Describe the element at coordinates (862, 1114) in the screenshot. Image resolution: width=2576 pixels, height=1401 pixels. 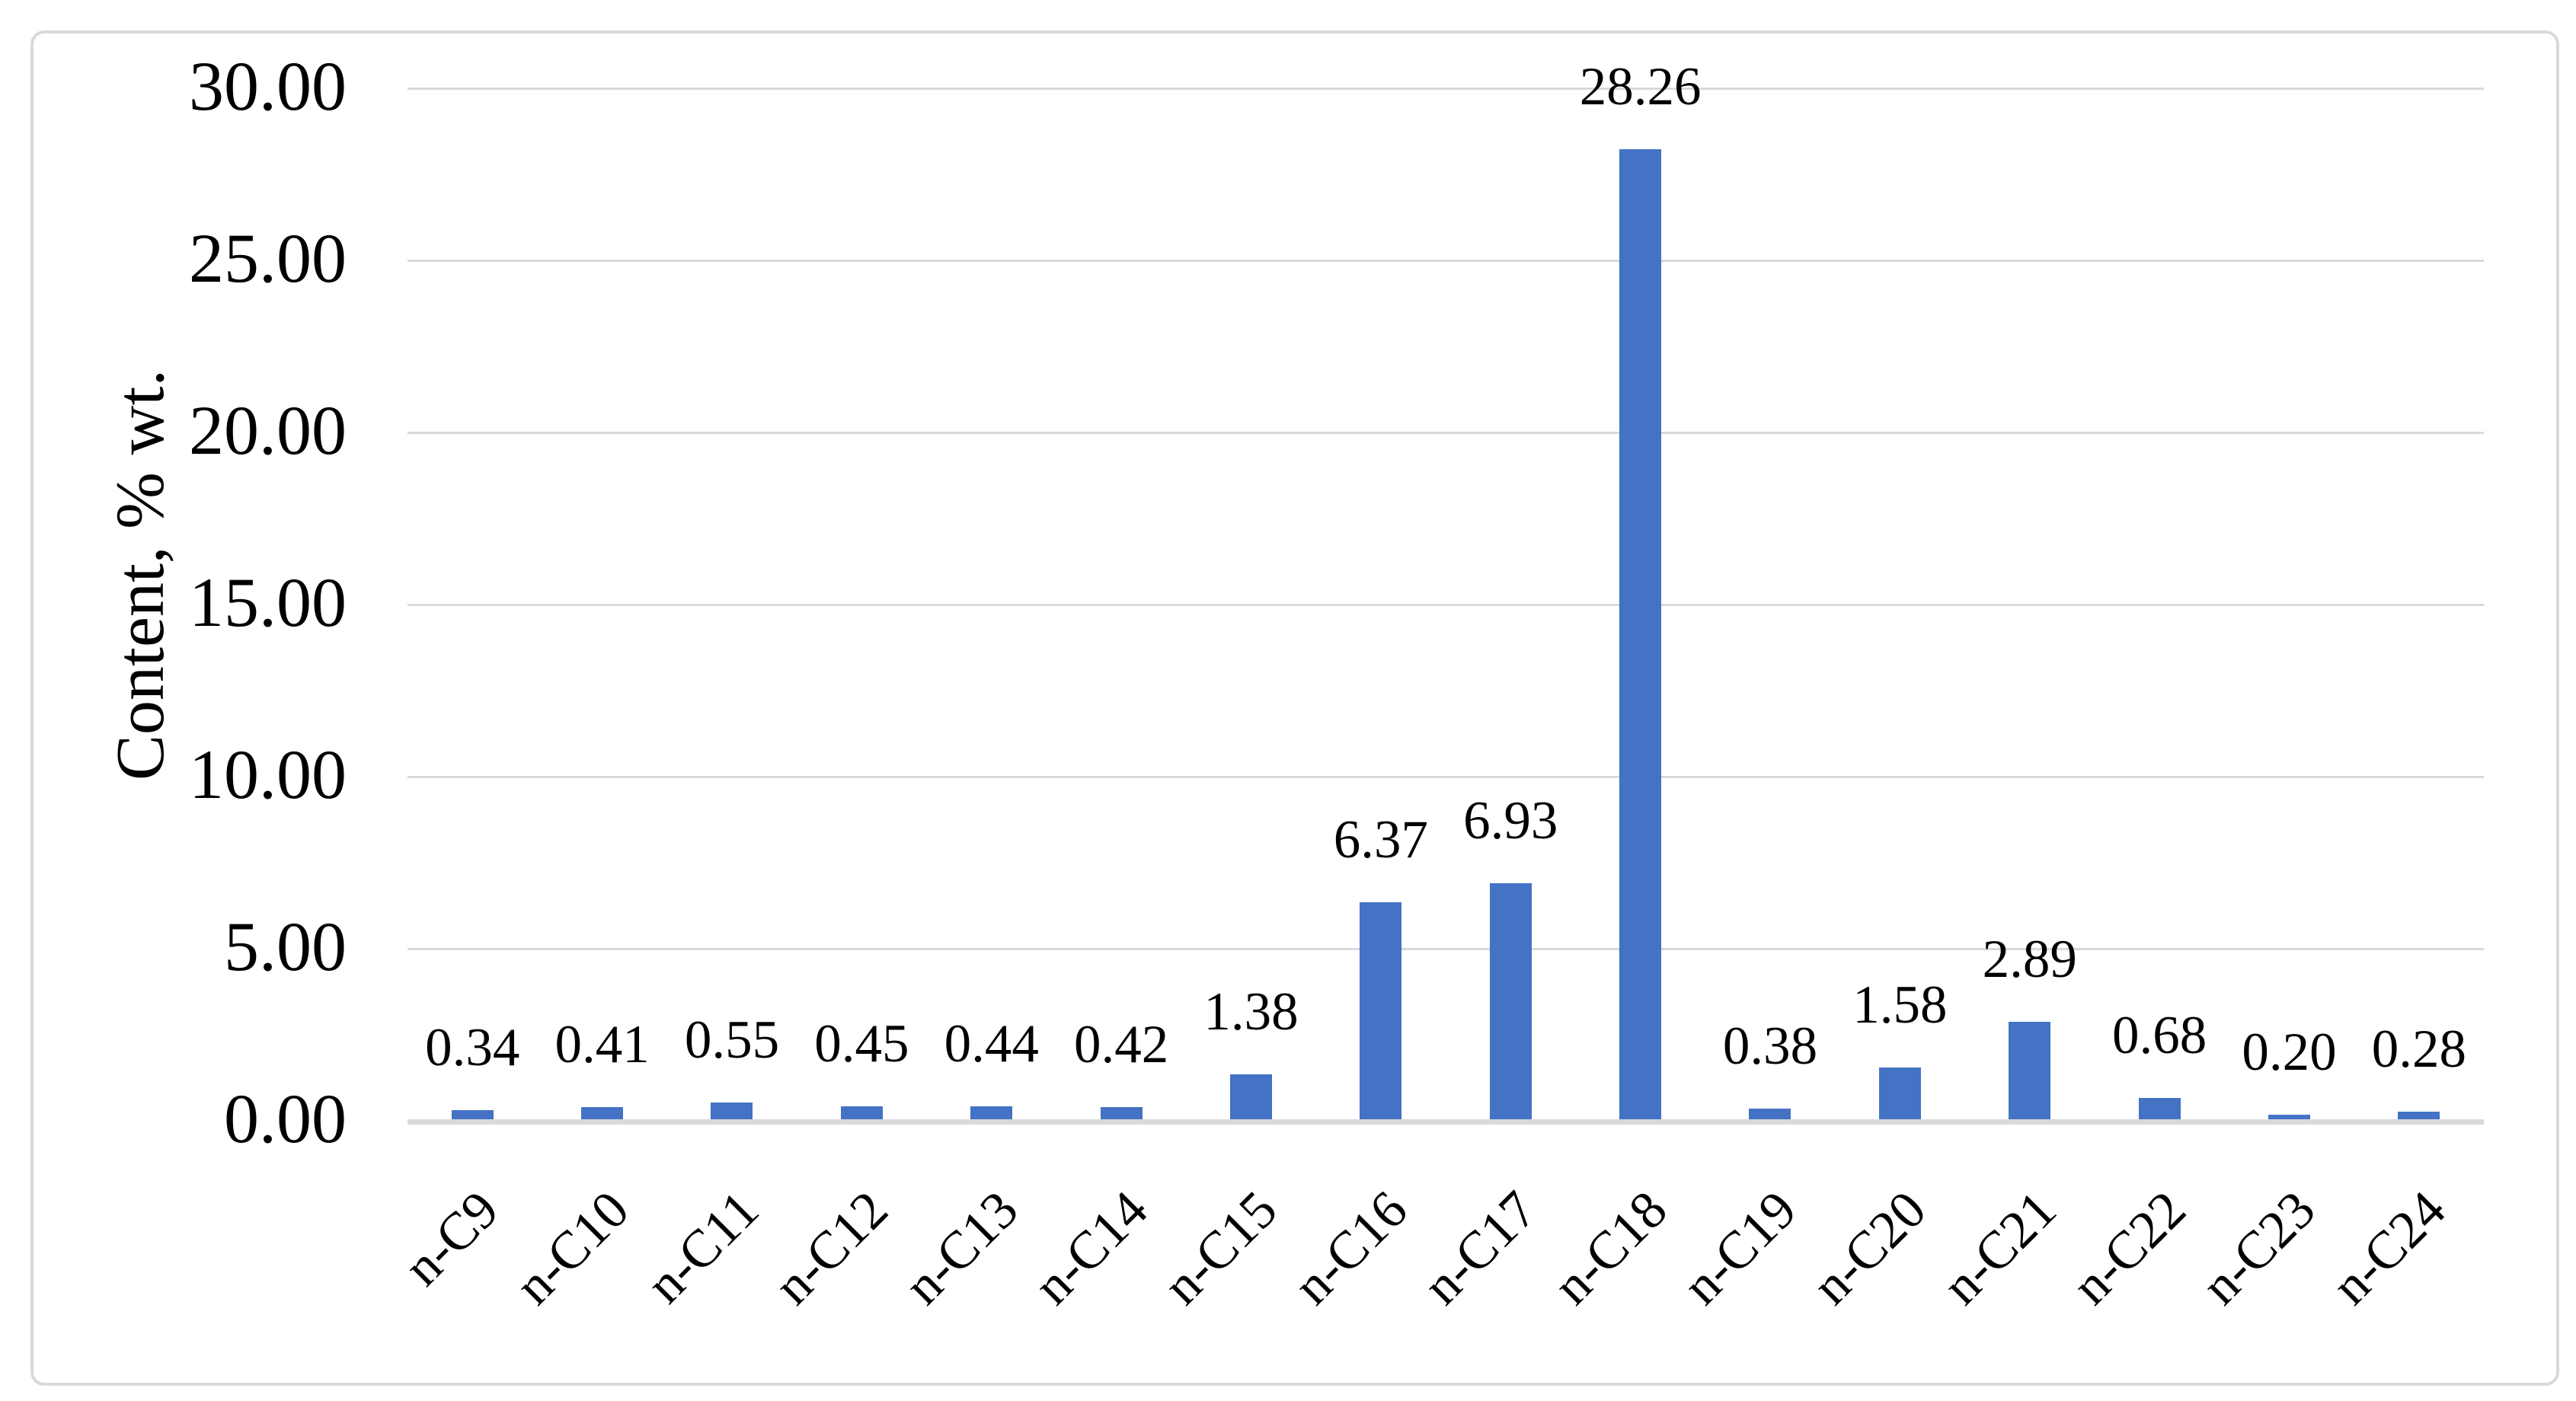
I see `bar-n-C12` at that location.